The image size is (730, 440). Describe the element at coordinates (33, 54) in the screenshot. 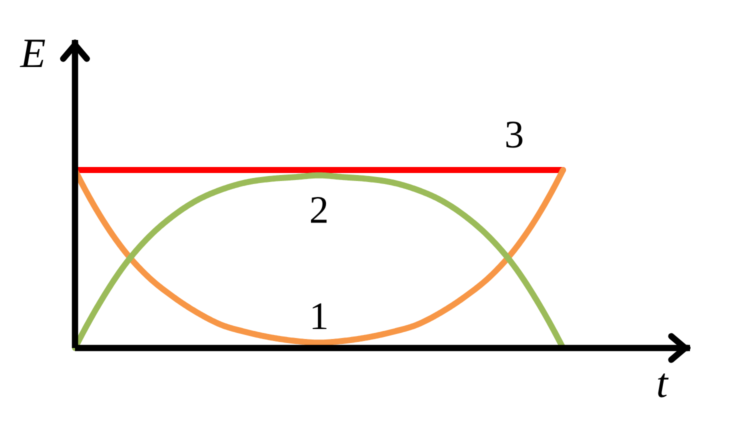

I see `y-axis-title: E` at that location.